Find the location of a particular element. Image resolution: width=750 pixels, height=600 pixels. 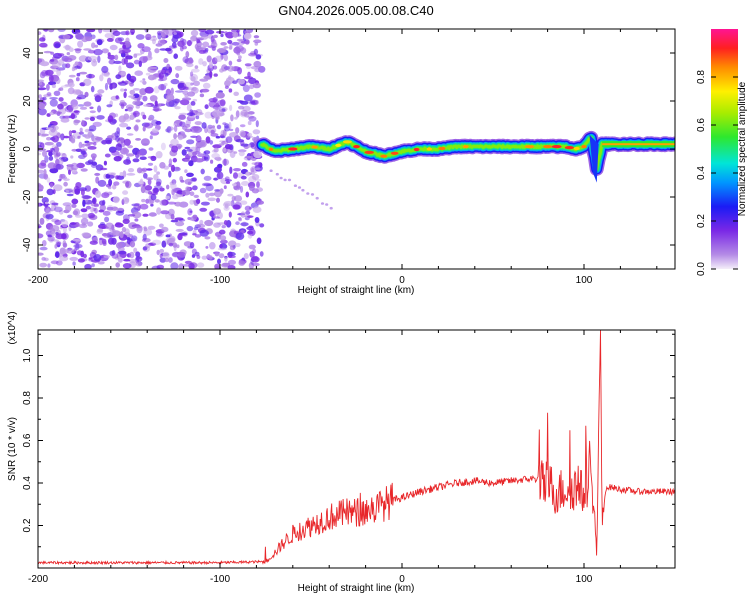

colorbar-tick-label: 0.0 is located at coordinates (701, 269).